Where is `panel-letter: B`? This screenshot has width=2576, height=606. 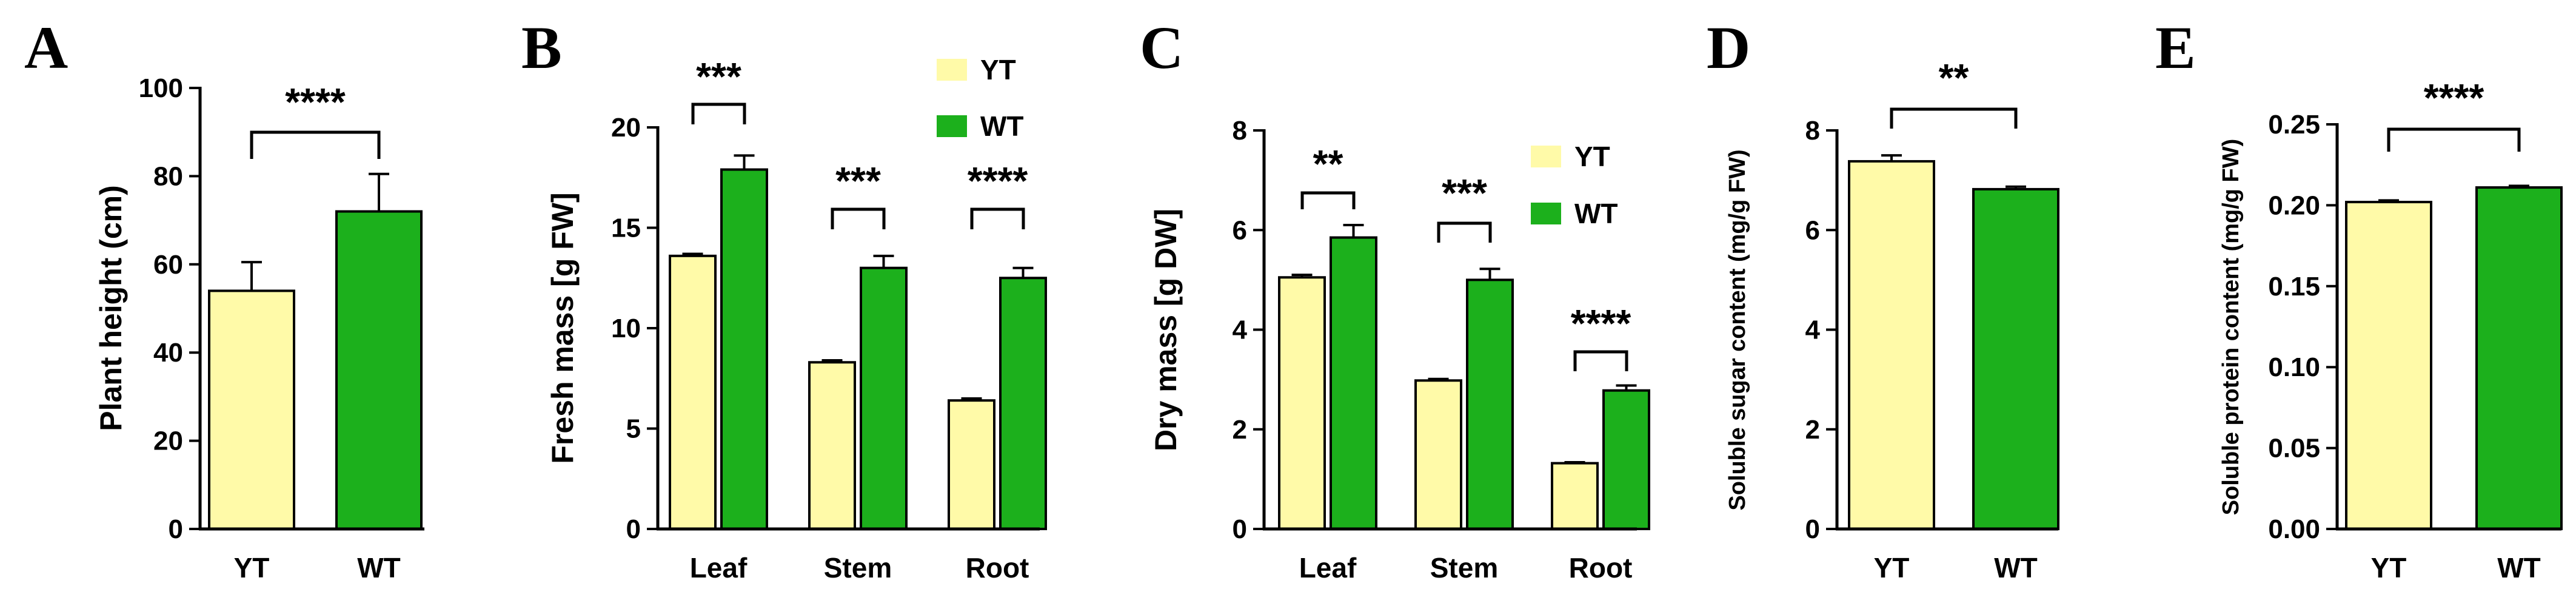
panel-letter: B is located at coordinates (541, 47).